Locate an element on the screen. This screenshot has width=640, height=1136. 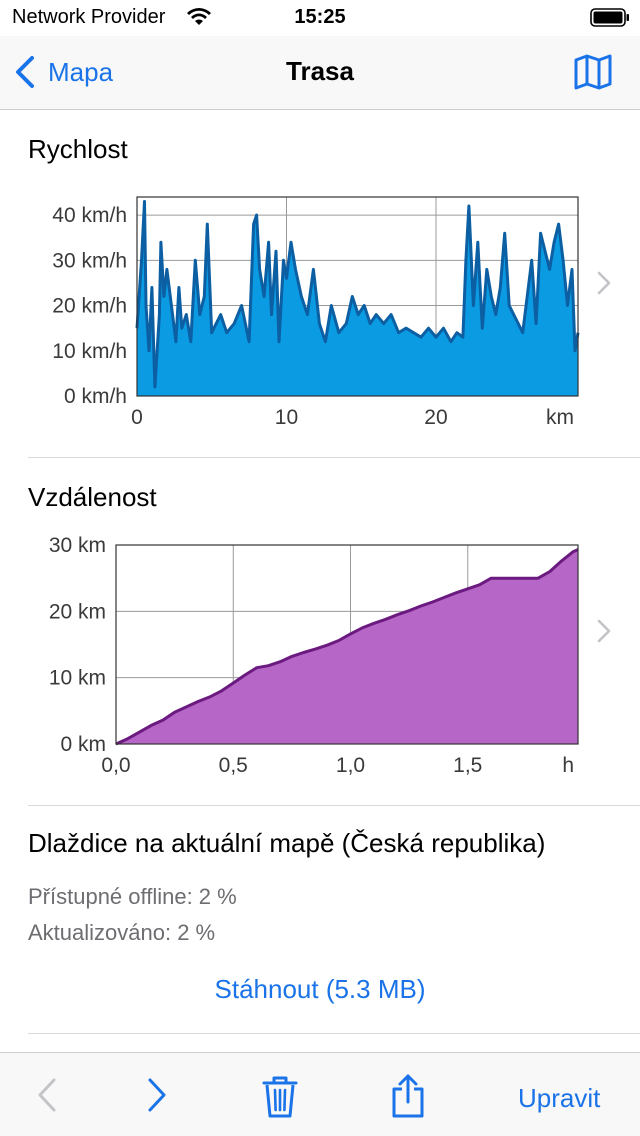
back-button: Mapa is located at coordinates (63, 72).